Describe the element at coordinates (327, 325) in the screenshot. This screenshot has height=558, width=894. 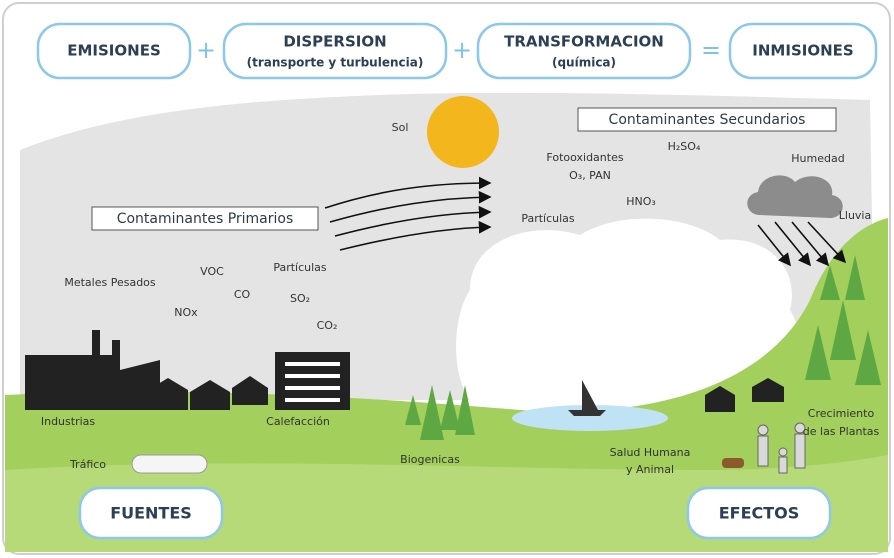
I see `label: CO₂` at that location.